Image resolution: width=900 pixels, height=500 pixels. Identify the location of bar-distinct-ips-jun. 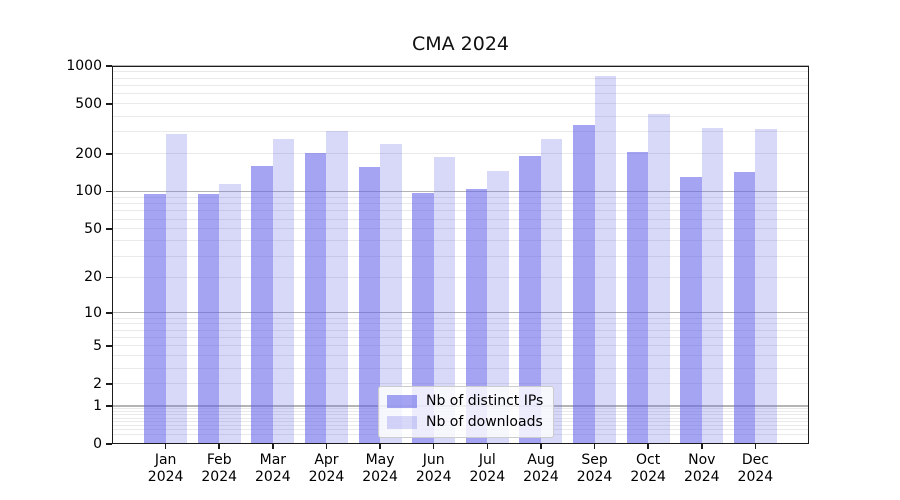
(423, 318).